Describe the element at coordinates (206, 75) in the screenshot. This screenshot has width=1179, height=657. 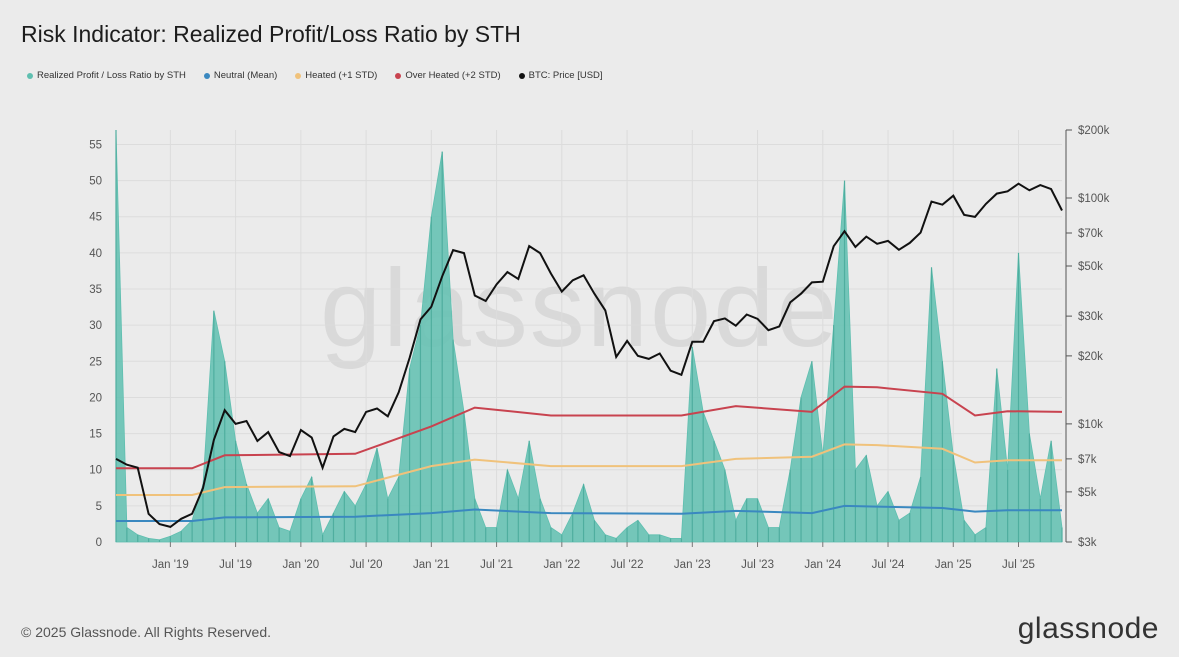
I see `legend-dot-neutral` at that location.